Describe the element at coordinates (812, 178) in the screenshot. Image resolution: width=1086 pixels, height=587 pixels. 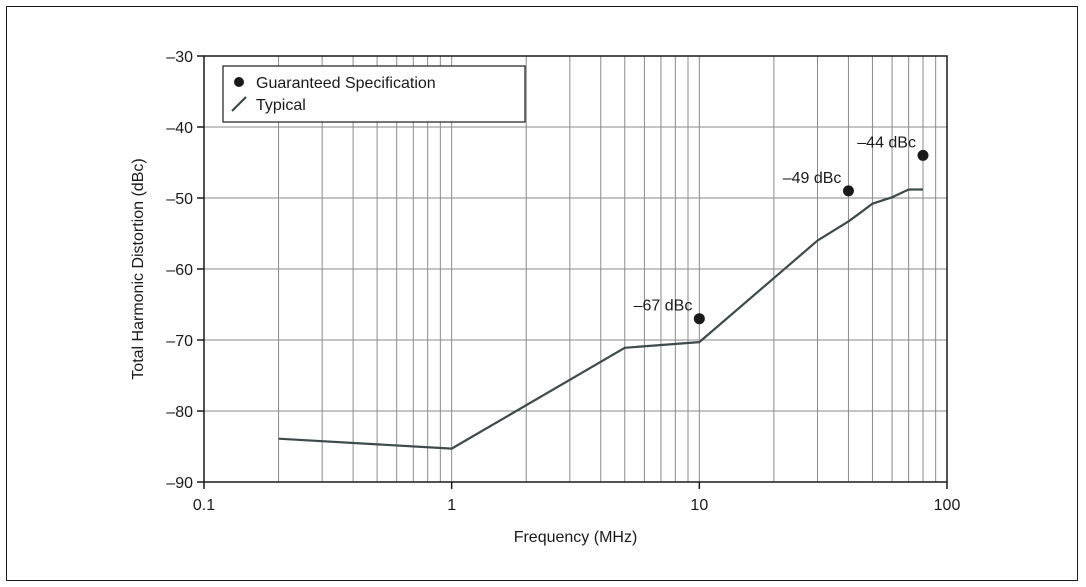
I see `data-label: –49 dBc` at that location.